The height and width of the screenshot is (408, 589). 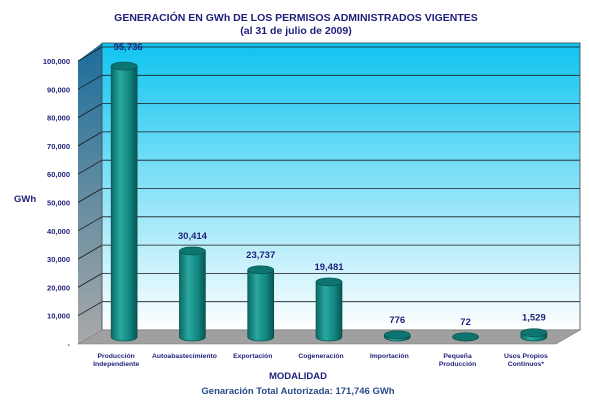 What do you see at coordinates (252, 356) in the screenshot?
I see `x-tick-label: Exportación` at bounding box center [252, 356].